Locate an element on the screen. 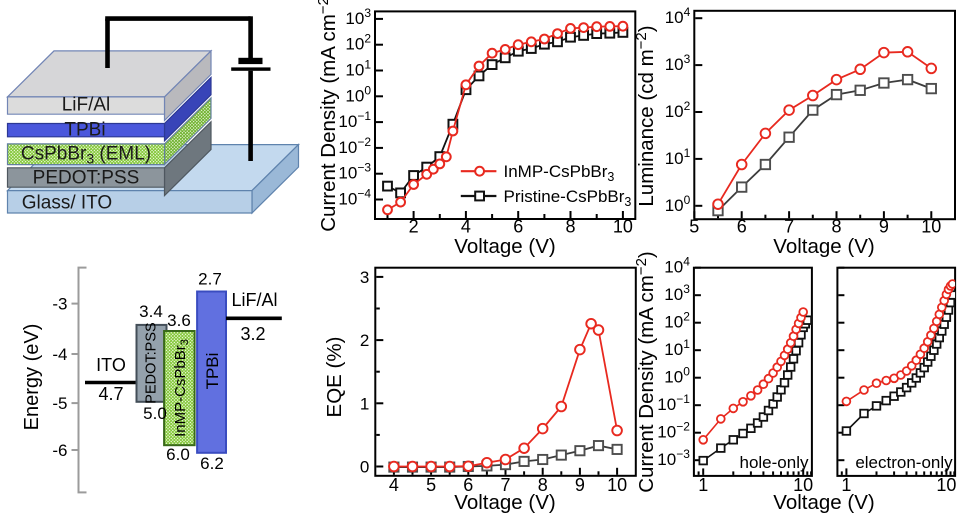 The height and width of the screenshot is (527, 964). svg-text: 3 is located at coordinates (364, 277).